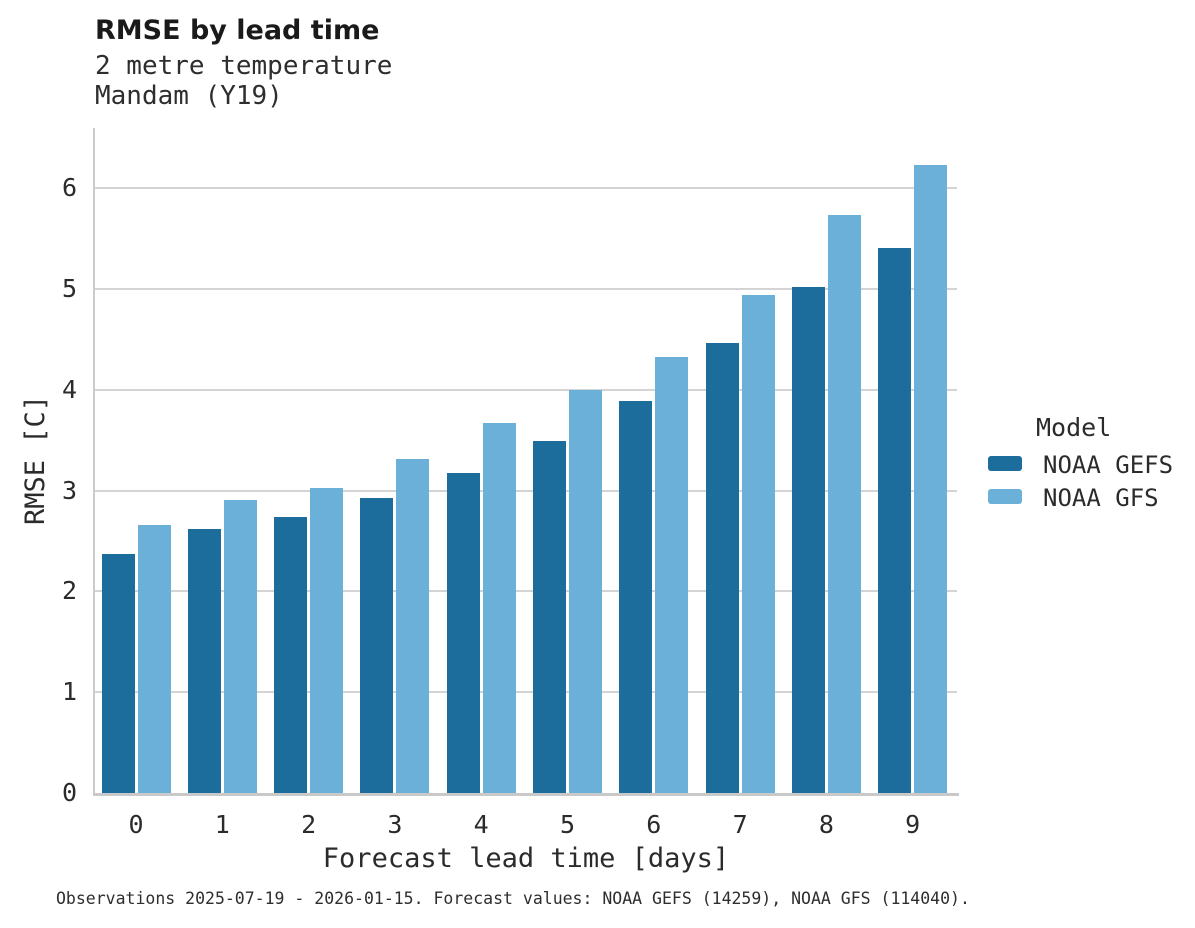 The height and width of the screenshot is (928, 1195). Describe the element at coordinates (1005, 463) in the screenshot. I see `legend-swatch-noaa-gefs` at that location.